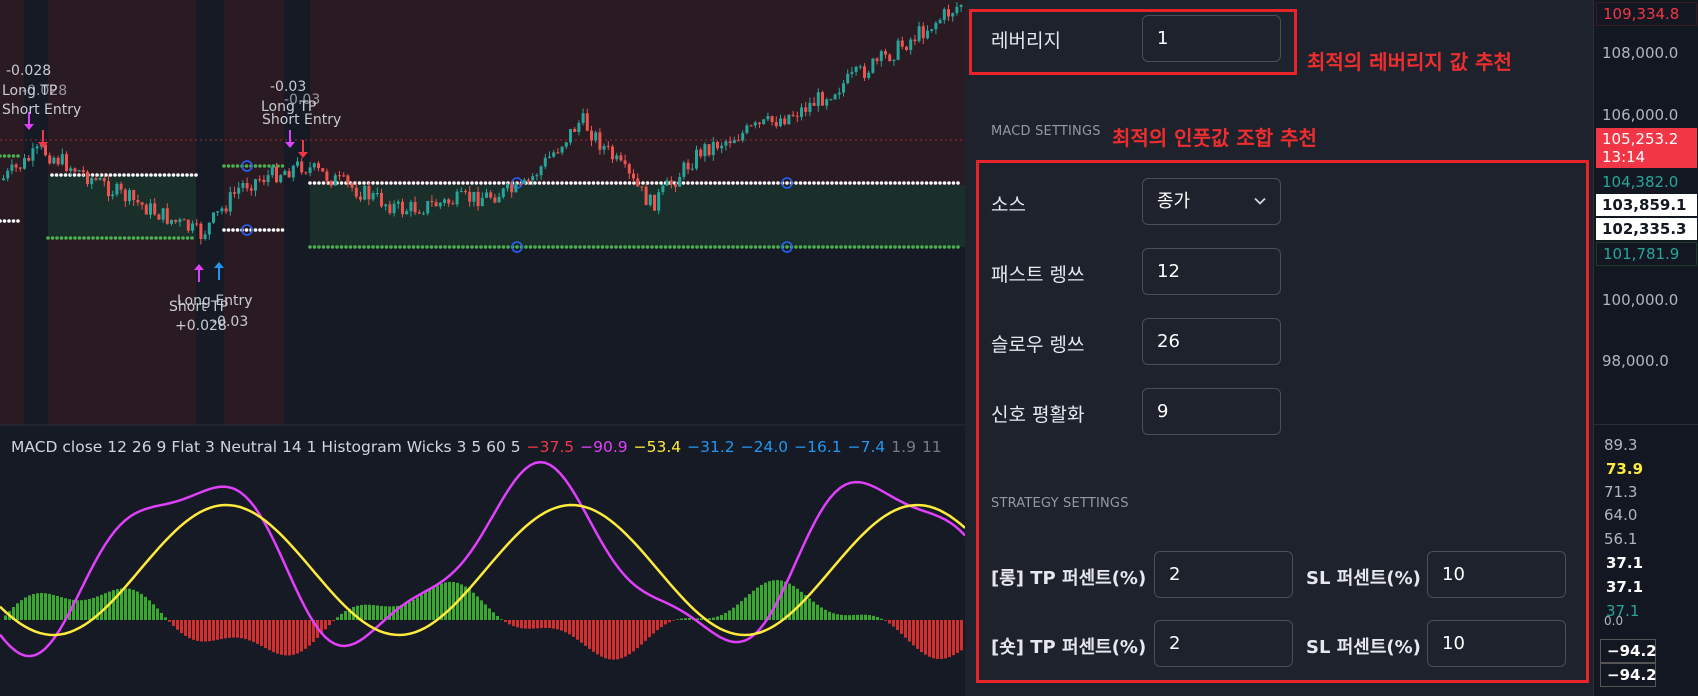  What do you see at coordinates (1211, 341) in the screenshot?
I see `slow-length-input: 26` at bounding box center [1211, 341].